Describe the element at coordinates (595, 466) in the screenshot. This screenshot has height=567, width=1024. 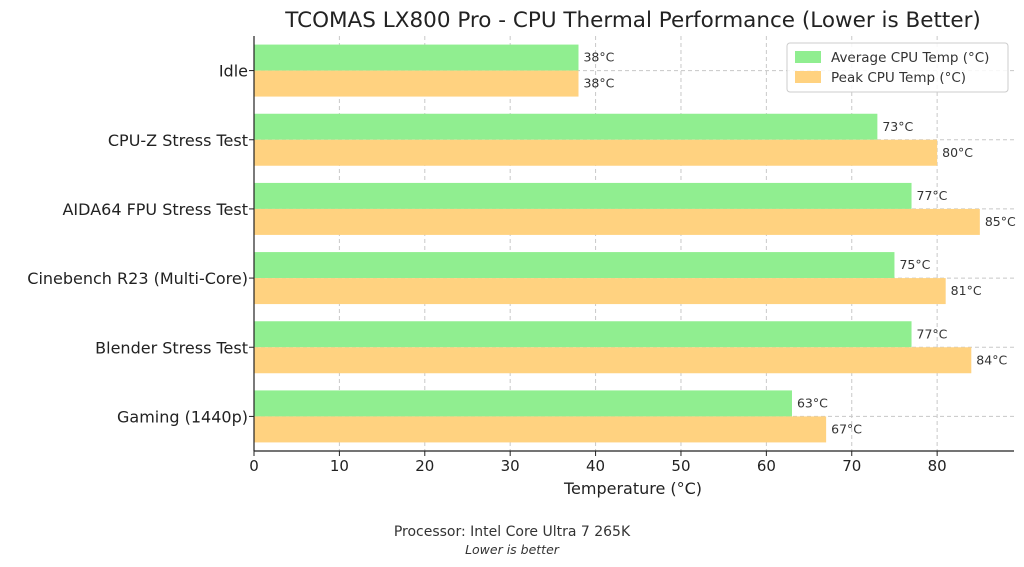
I see `x-tick-label: 40` at that location.